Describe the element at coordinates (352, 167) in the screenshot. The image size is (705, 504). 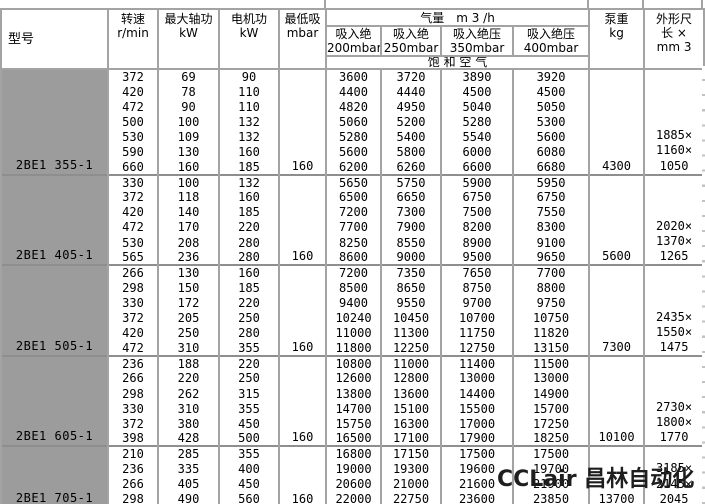
I see `table-row: 660 160 185 6200 6260 6600 6680` at that location.